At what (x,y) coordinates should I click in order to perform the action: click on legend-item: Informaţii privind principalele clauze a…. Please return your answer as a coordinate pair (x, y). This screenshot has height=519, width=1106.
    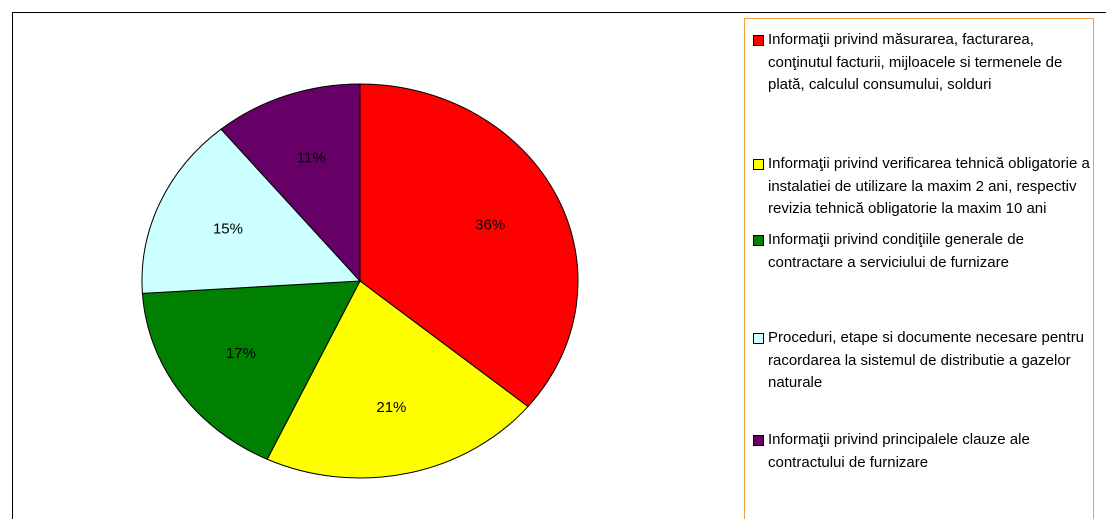
    Looking at the image, I should click on (922, 451).